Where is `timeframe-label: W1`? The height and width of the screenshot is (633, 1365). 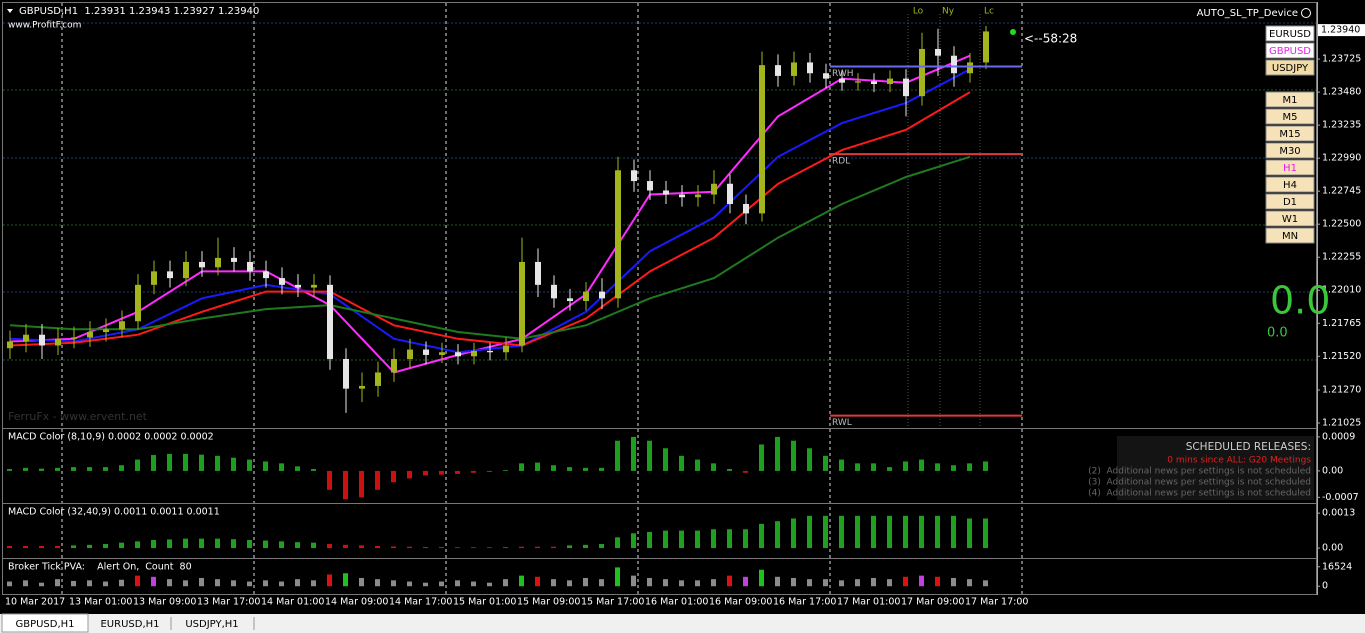 timeframe-label: W1 is located at coordinates (1290, 219).